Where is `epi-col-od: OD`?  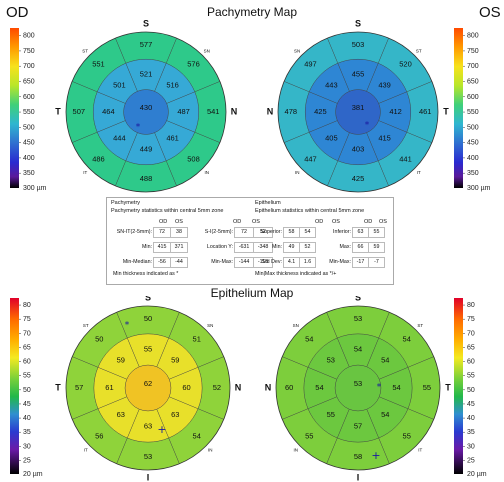 epi-col-od: OD is located at coordinates (319, 222).